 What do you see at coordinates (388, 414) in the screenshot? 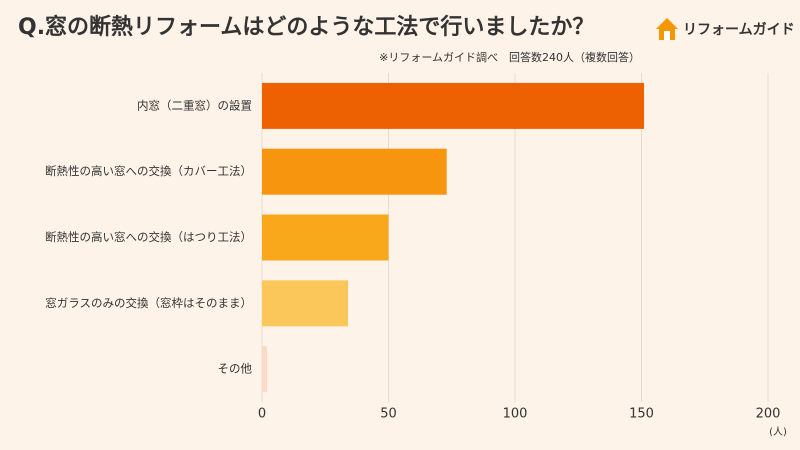
I see `x-tick-label: 50` at bounding box center [388, 414].